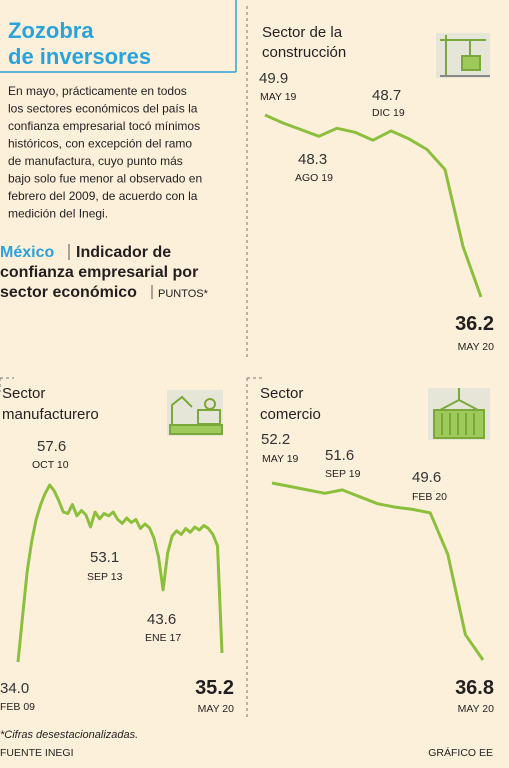 This screenshot has height=768, width=509. What do you see at coordinates (58, 214) in the screenshot?
I see `intro-line: medición del Inegi.` at bounding box center [58, 214].